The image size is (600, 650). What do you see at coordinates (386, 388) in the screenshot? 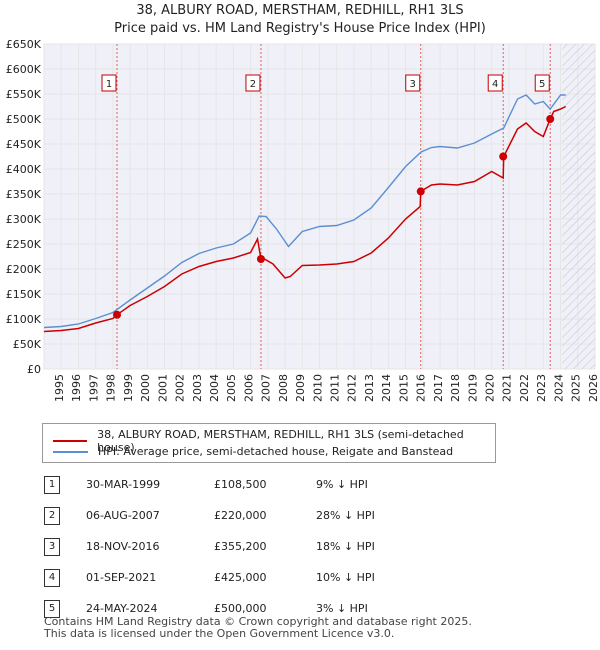
I see `x-tick-label: 2014` at bounding box center [386, 388].